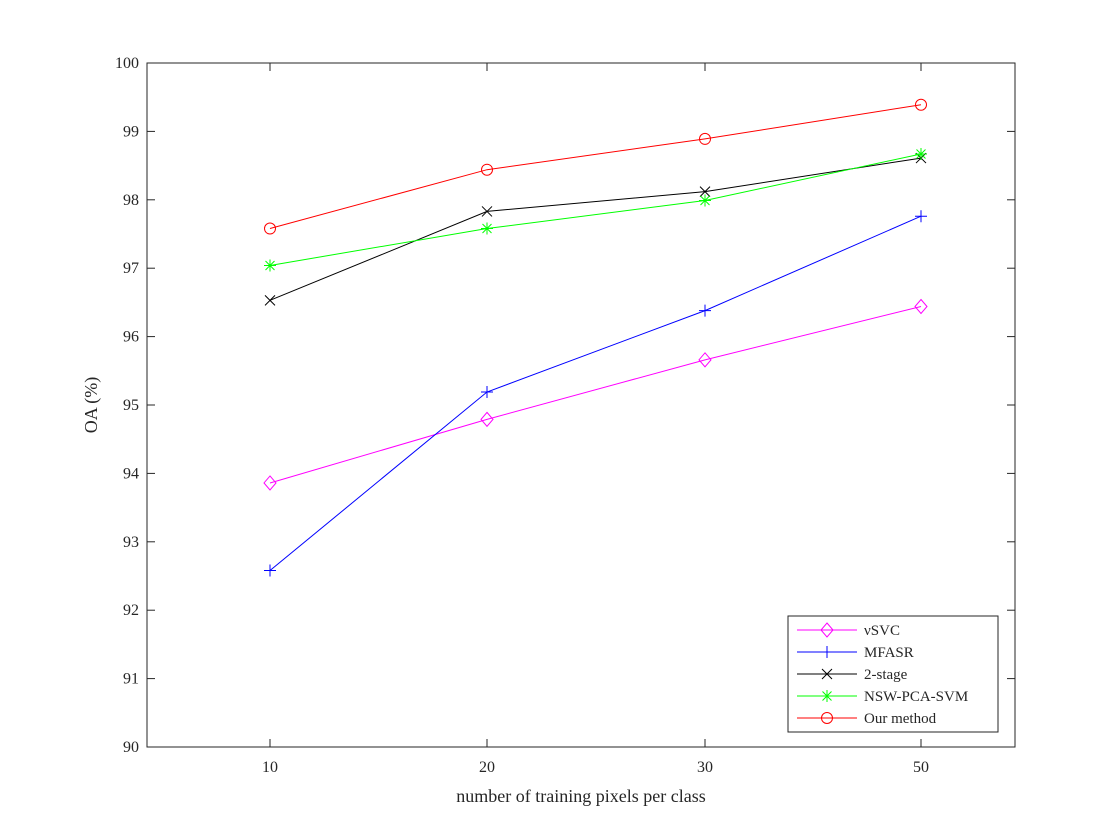 The width and height of the screenshot is (1120, 840). Describe the element at coordinates (855, 653) in the screenshot. I see `legend-item: MFASR` at that location.